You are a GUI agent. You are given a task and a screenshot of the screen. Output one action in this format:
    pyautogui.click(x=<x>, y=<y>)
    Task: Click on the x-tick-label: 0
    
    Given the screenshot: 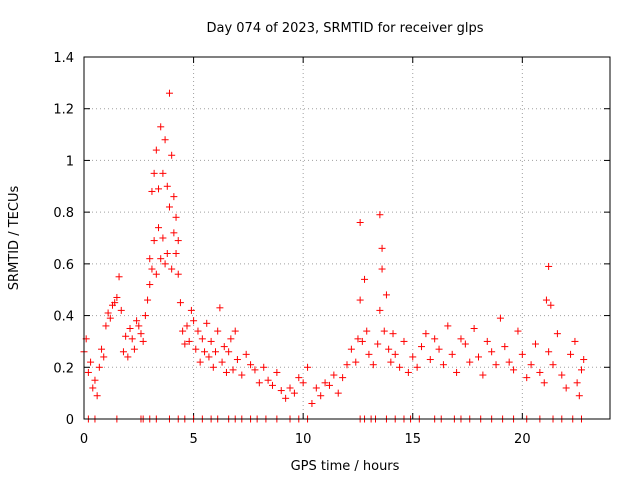 What is the action you would take?
    pyautogui.click(x=84, y=439)
    